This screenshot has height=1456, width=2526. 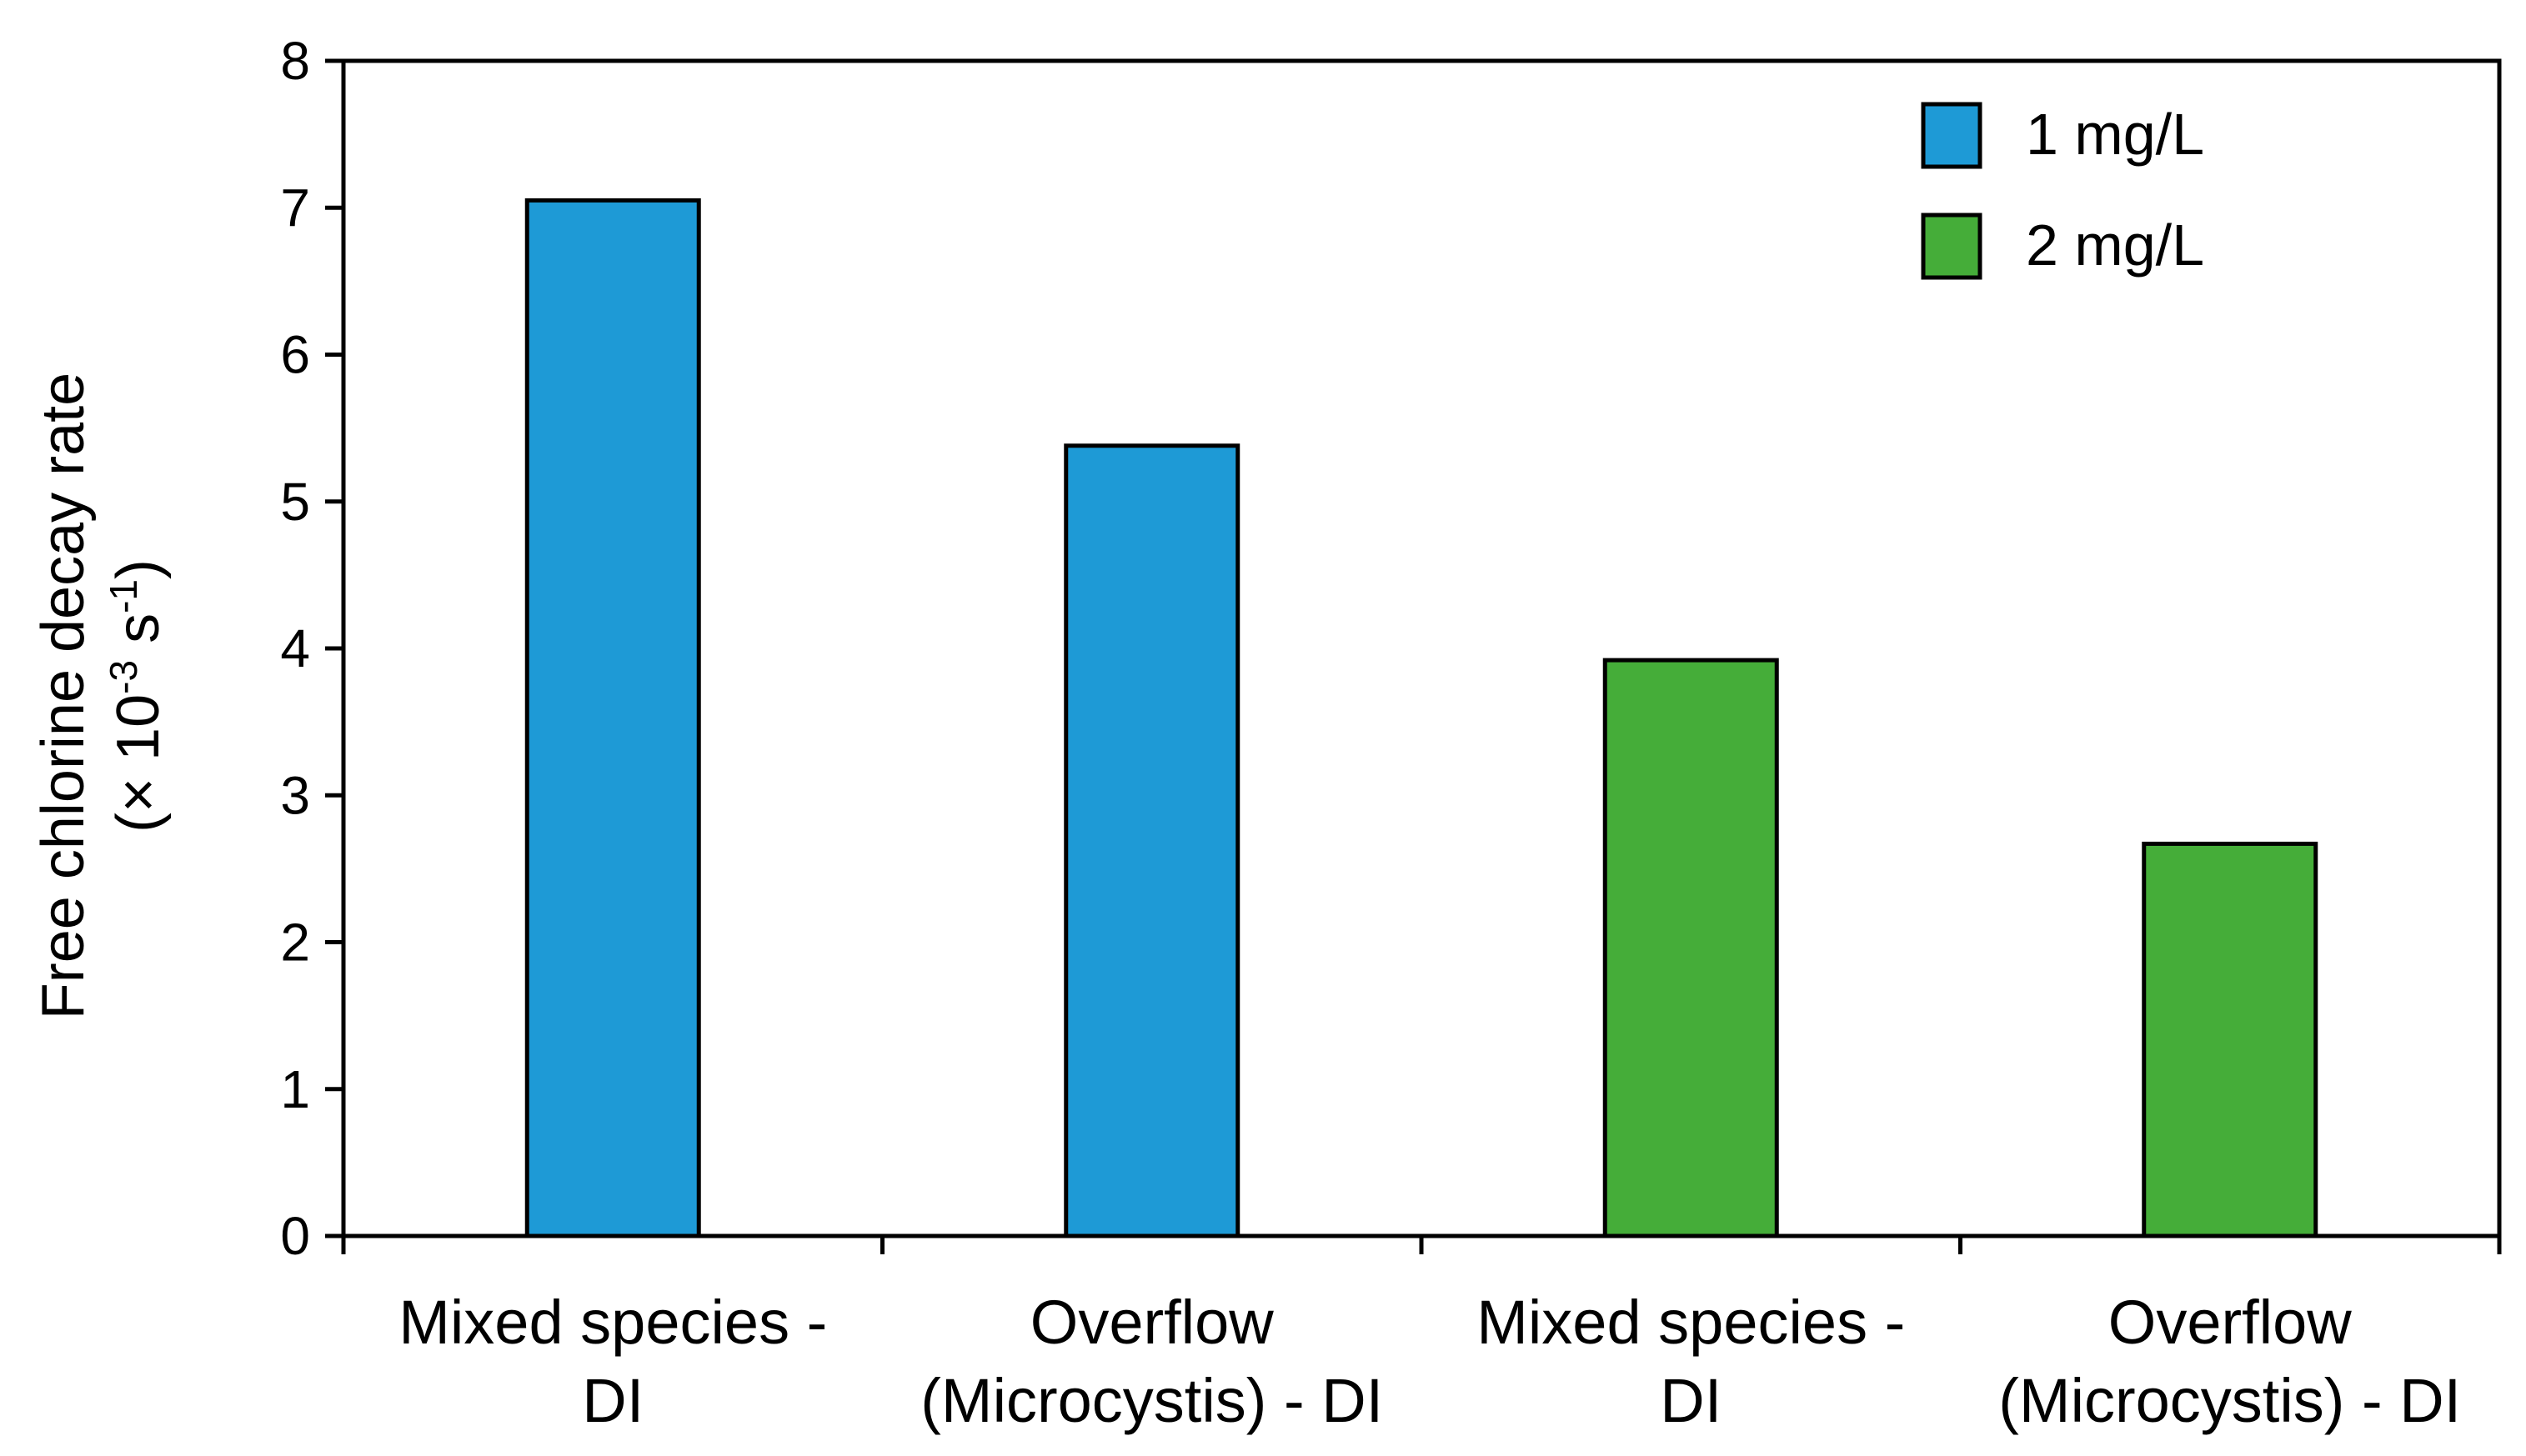 I want to click on legend-label: 1 mg/L, so click(x=2115, y=134).